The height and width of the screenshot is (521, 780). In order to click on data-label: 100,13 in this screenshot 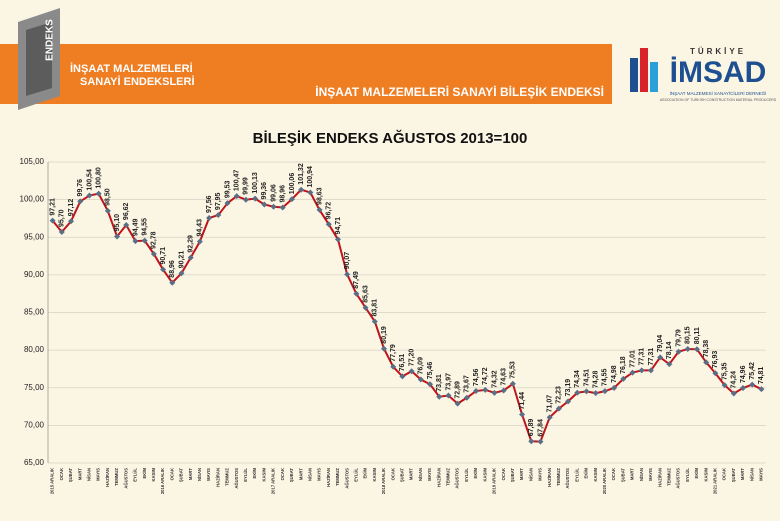, I will do `click(255, 183)`.